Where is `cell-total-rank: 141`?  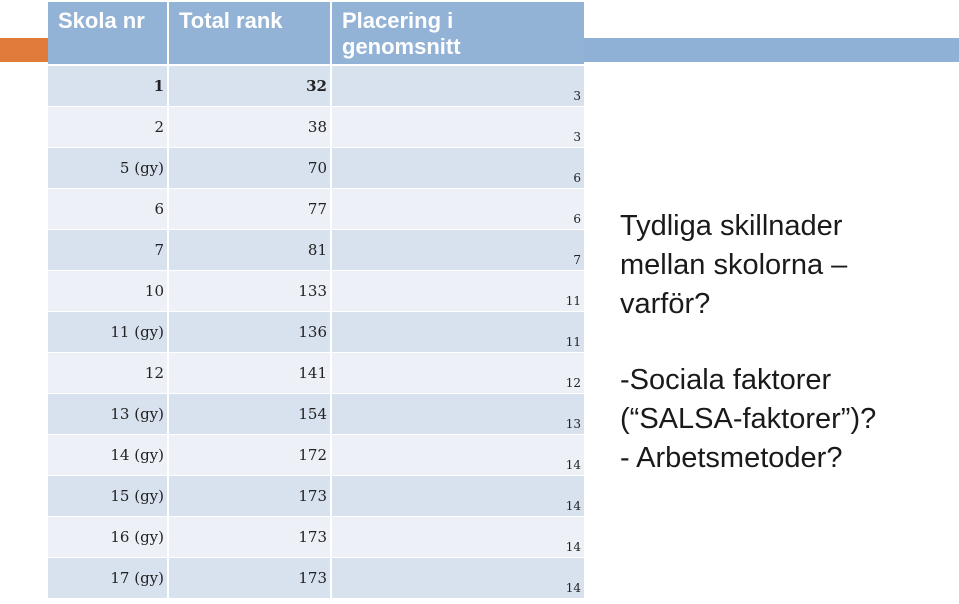 cell-total-rank: 141 is located at coordinates (250, 373).